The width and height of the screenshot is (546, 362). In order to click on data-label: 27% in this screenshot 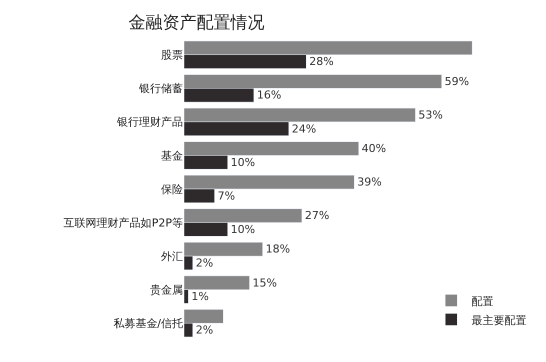, I will do `click(317, 215)`.